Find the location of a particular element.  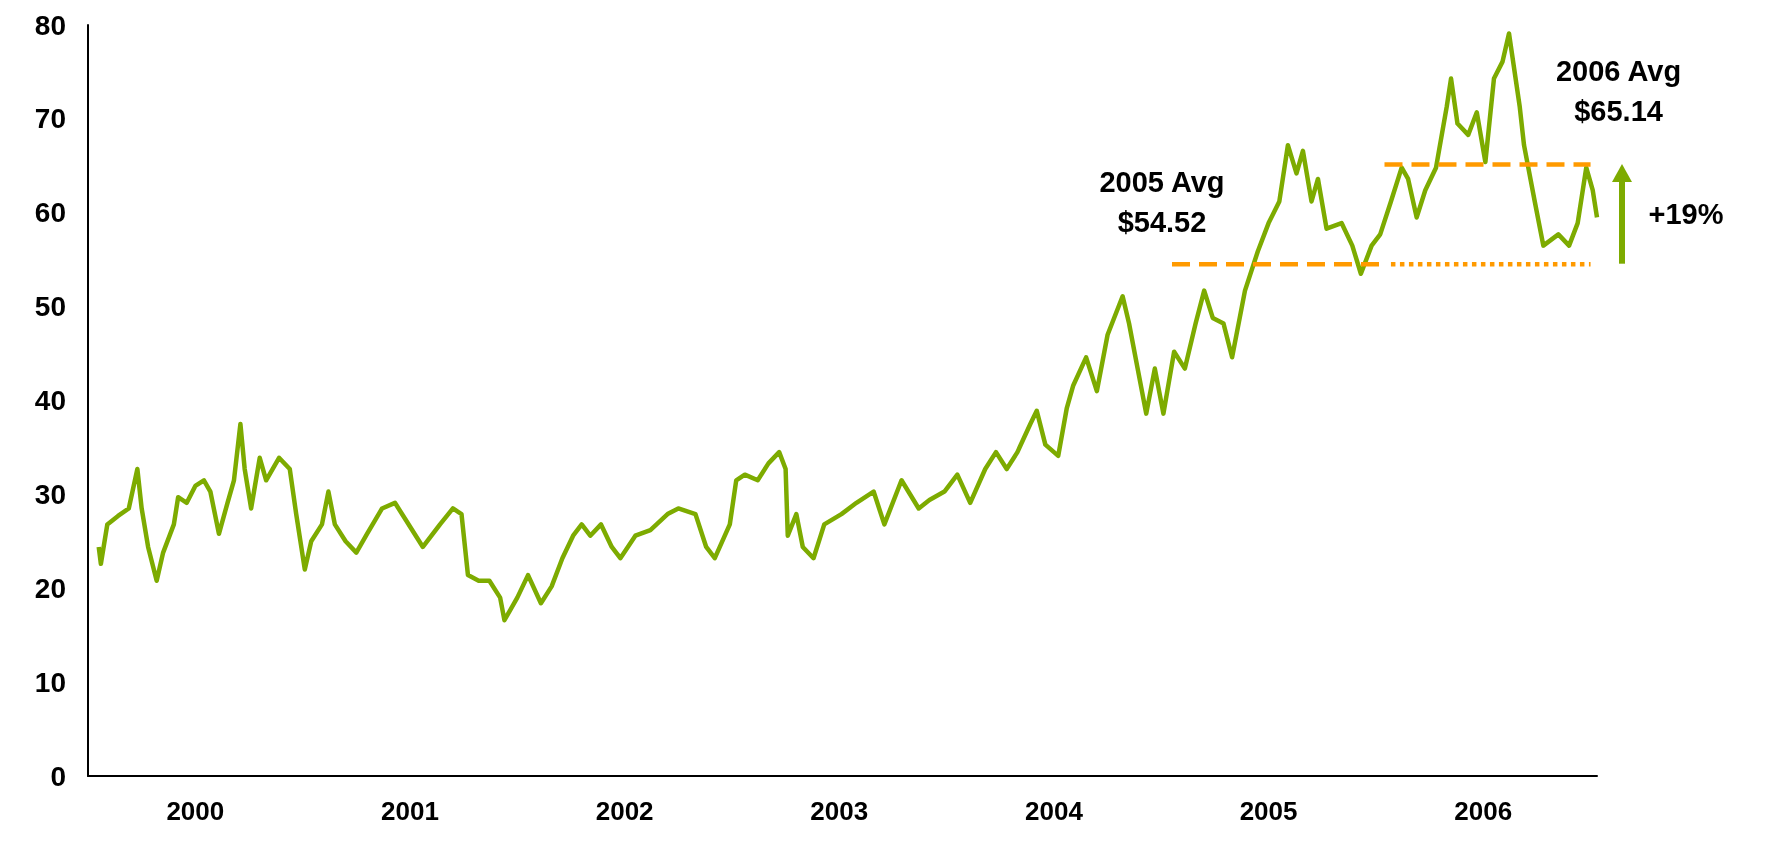

y-tick-label: 50 is located at coordinates (50, 307).